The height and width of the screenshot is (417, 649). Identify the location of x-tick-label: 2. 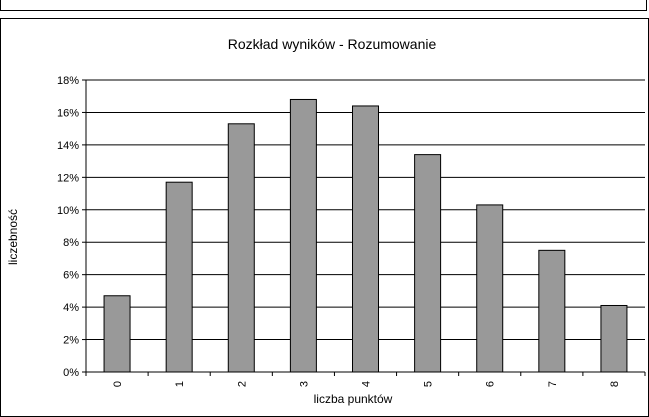
(242, 384).